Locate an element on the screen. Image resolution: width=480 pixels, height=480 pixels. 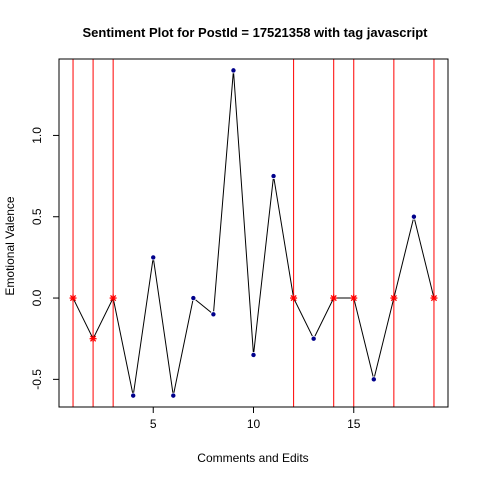
y-axis-label: Emotional Valence is located at coordinates (10, 245).